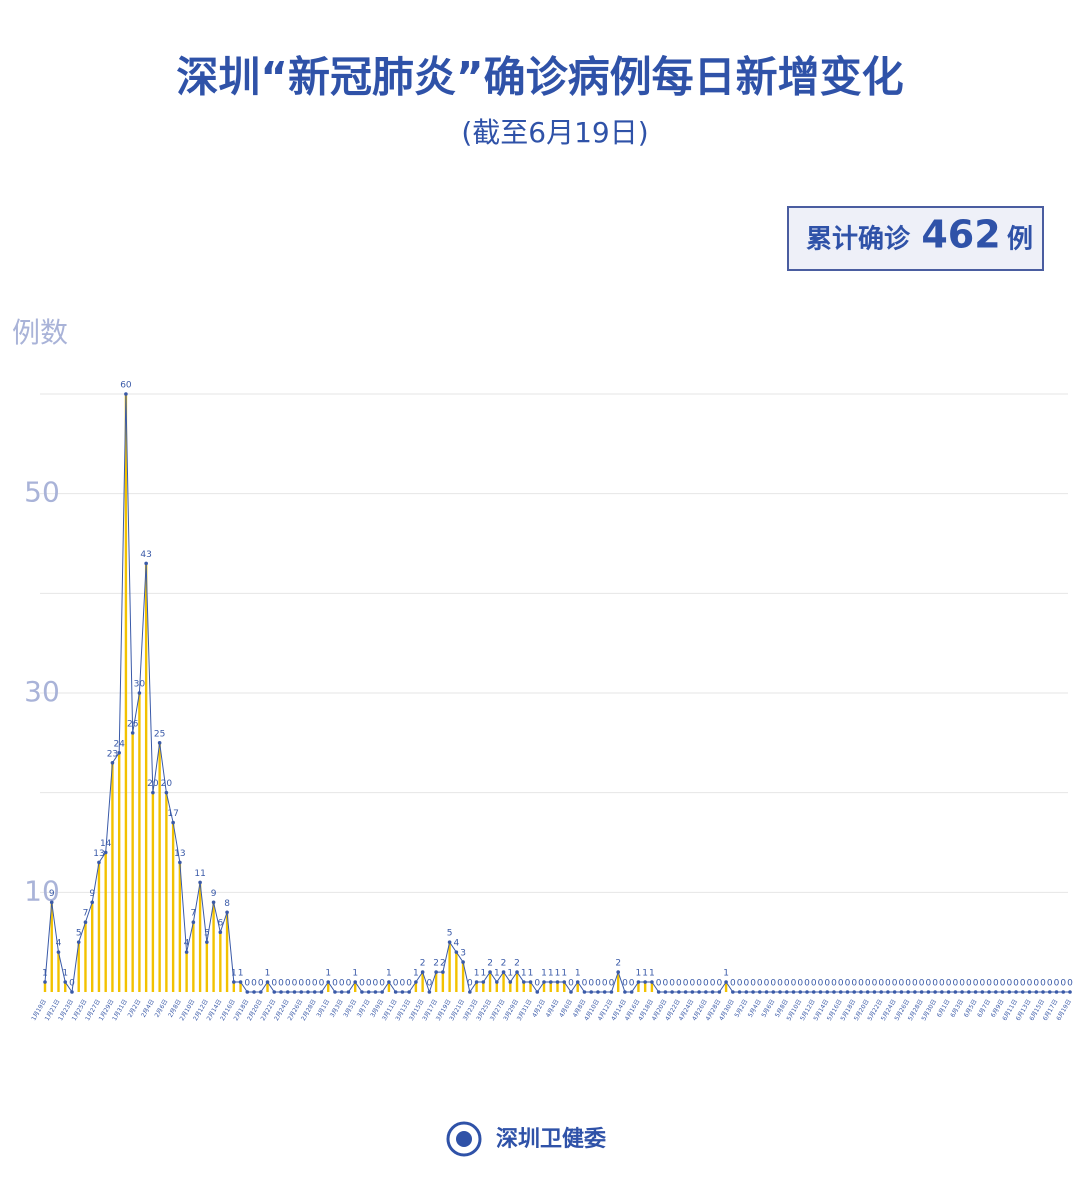 This screenshot has height=1188, width=1080. I want to click on total-box, so click(915, 238).